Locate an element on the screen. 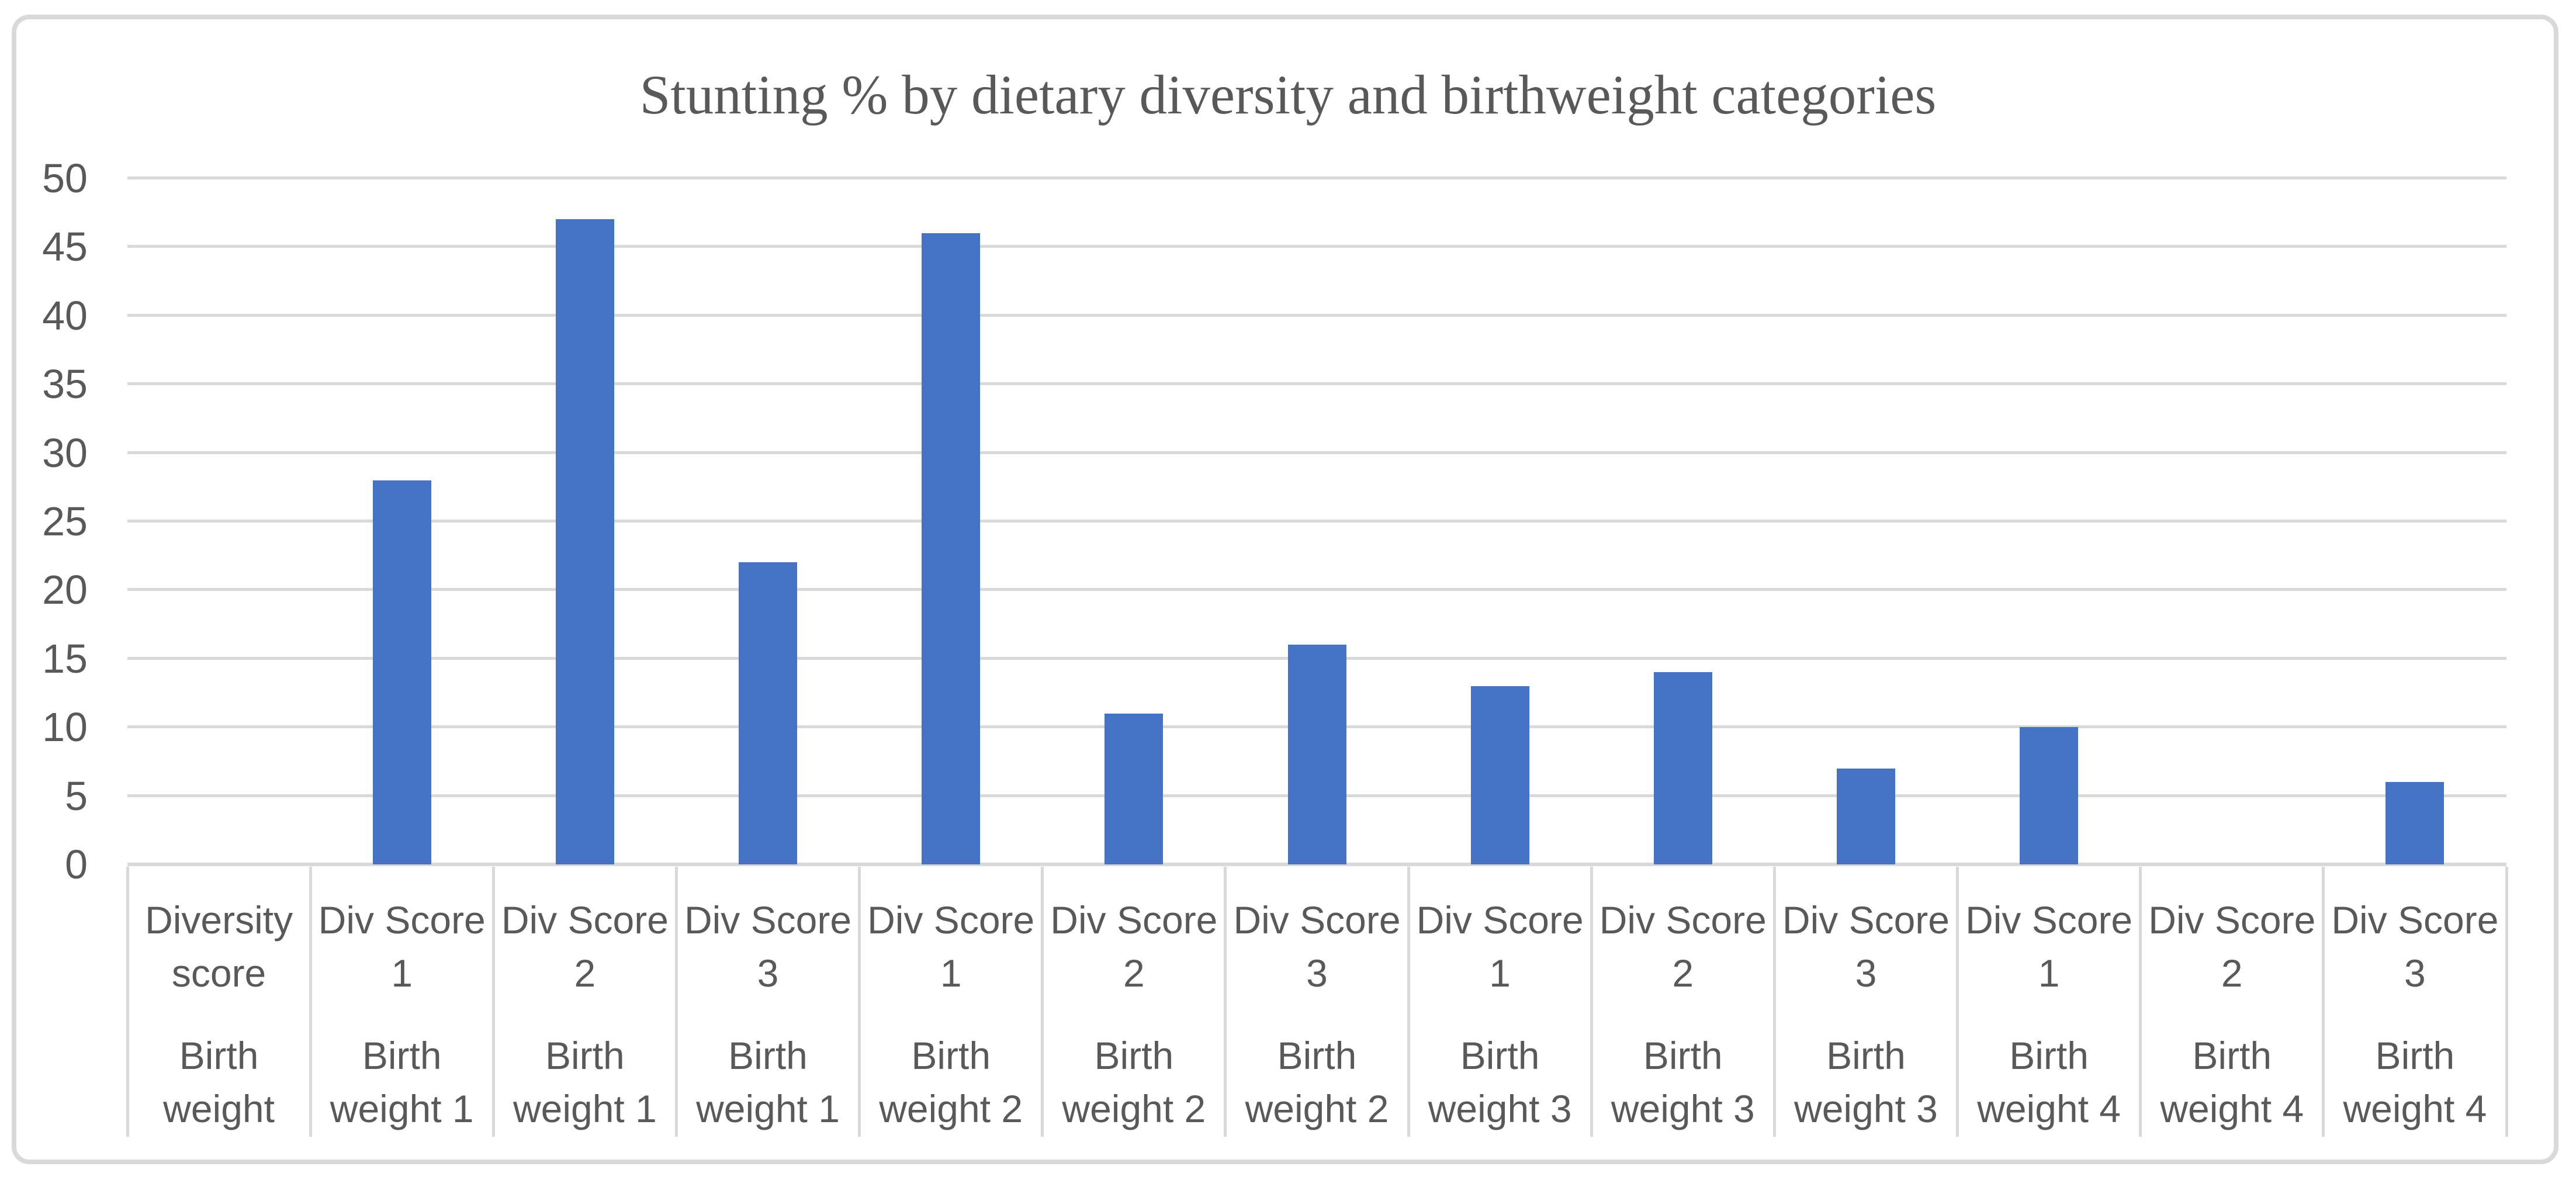  x-label-diversity-div3-bw1: Div Score 3 is located at coordinates (768, 946).